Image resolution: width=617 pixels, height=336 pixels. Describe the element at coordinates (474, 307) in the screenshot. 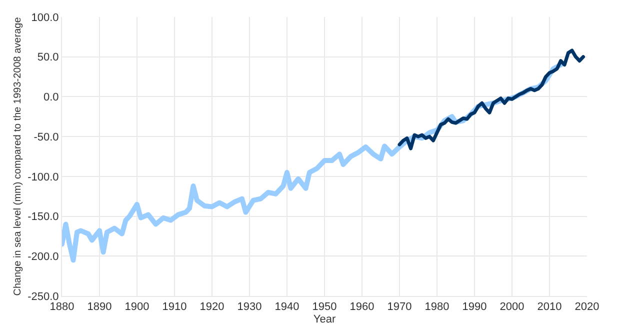

I see `x-tick-label: 1990` at that location.